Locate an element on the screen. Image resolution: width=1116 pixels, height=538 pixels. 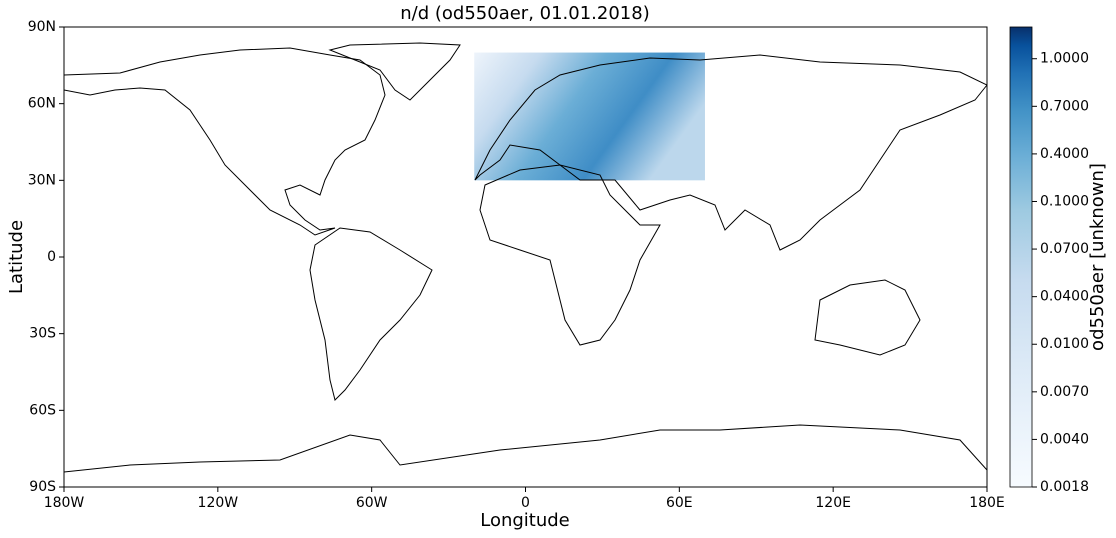
colorbar-tick-label: 0.0700 is located at coordinates (1064, 249).